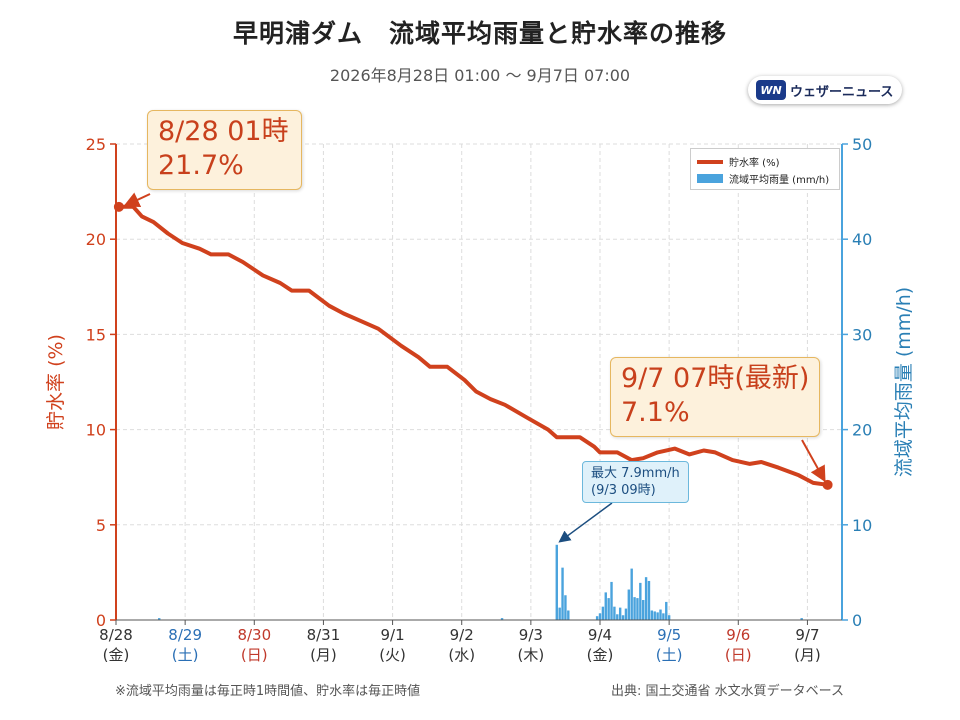 Image resolution: width=960 pixels, height=720 pixels. What do you see at coordinates (480, 75) in the screenshot?
I see `chart-subtitle: 2026年8月28日 01:00 〜 9月7日 07:00` at bounding box center [480, 75].